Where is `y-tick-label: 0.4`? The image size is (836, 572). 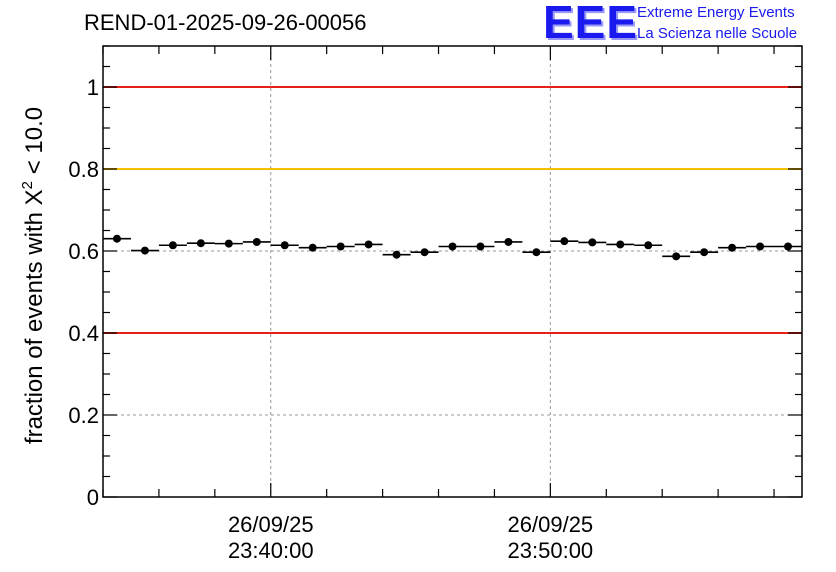 y-tick-label: 0.4 is located at coordinates (83, 333).